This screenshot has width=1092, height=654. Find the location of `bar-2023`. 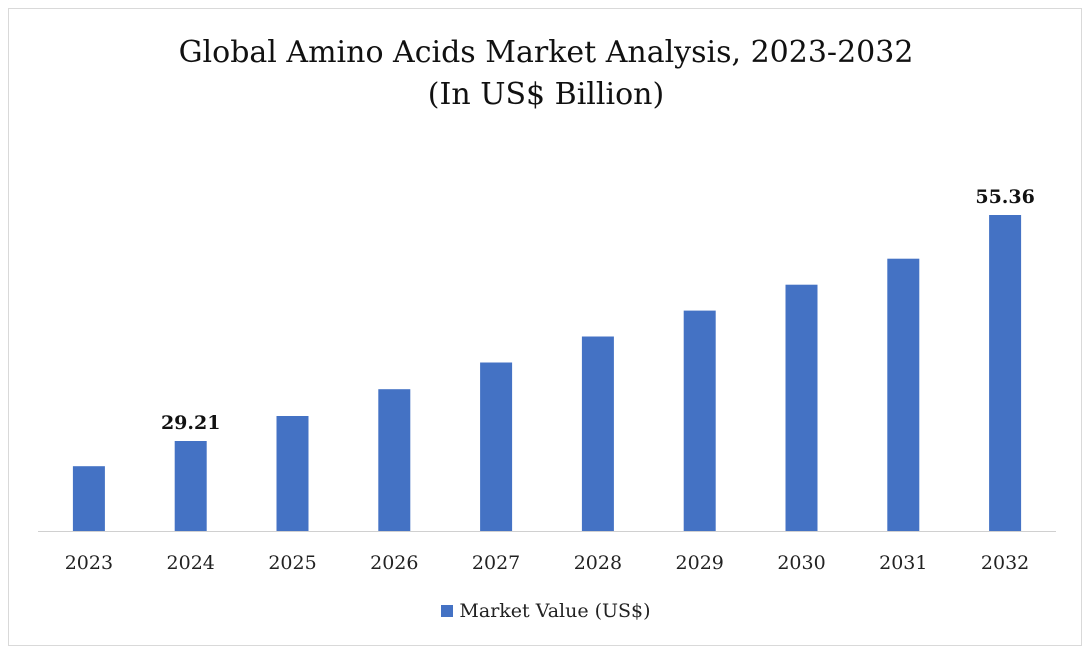

bar-2023 is located at coordinates (88, 498).